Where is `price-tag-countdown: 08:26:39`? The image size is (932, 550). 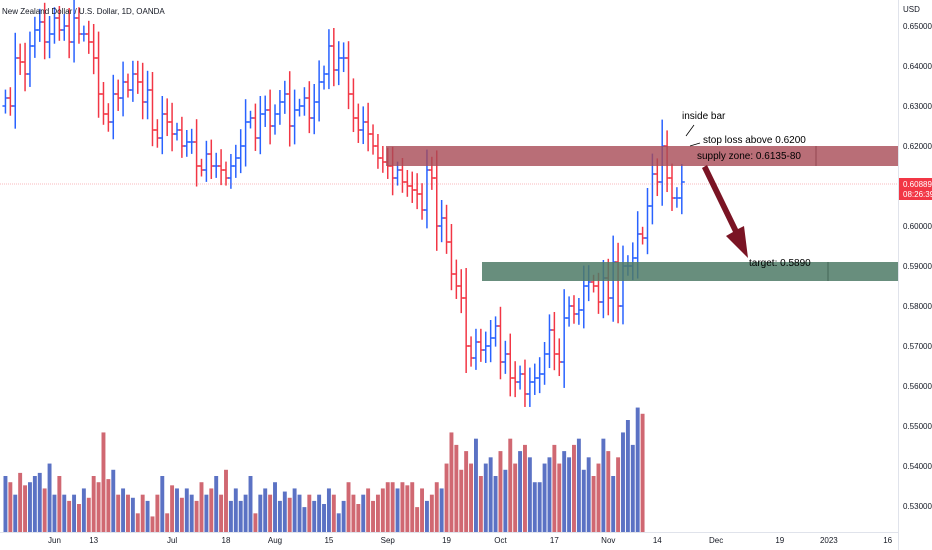
price-tag-countdown: 08:26:39 is located at coordinates (917, 194).